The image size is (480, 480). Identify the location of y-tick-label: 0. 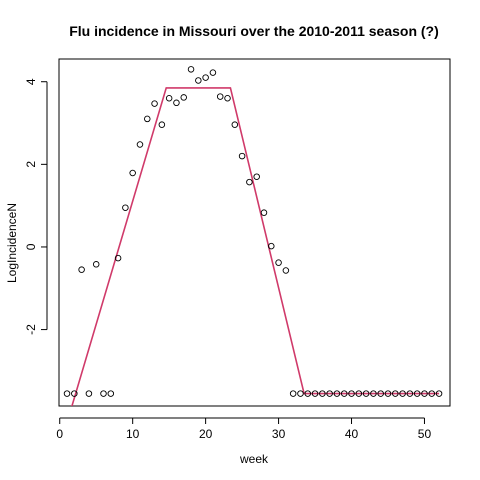
(31, 246).